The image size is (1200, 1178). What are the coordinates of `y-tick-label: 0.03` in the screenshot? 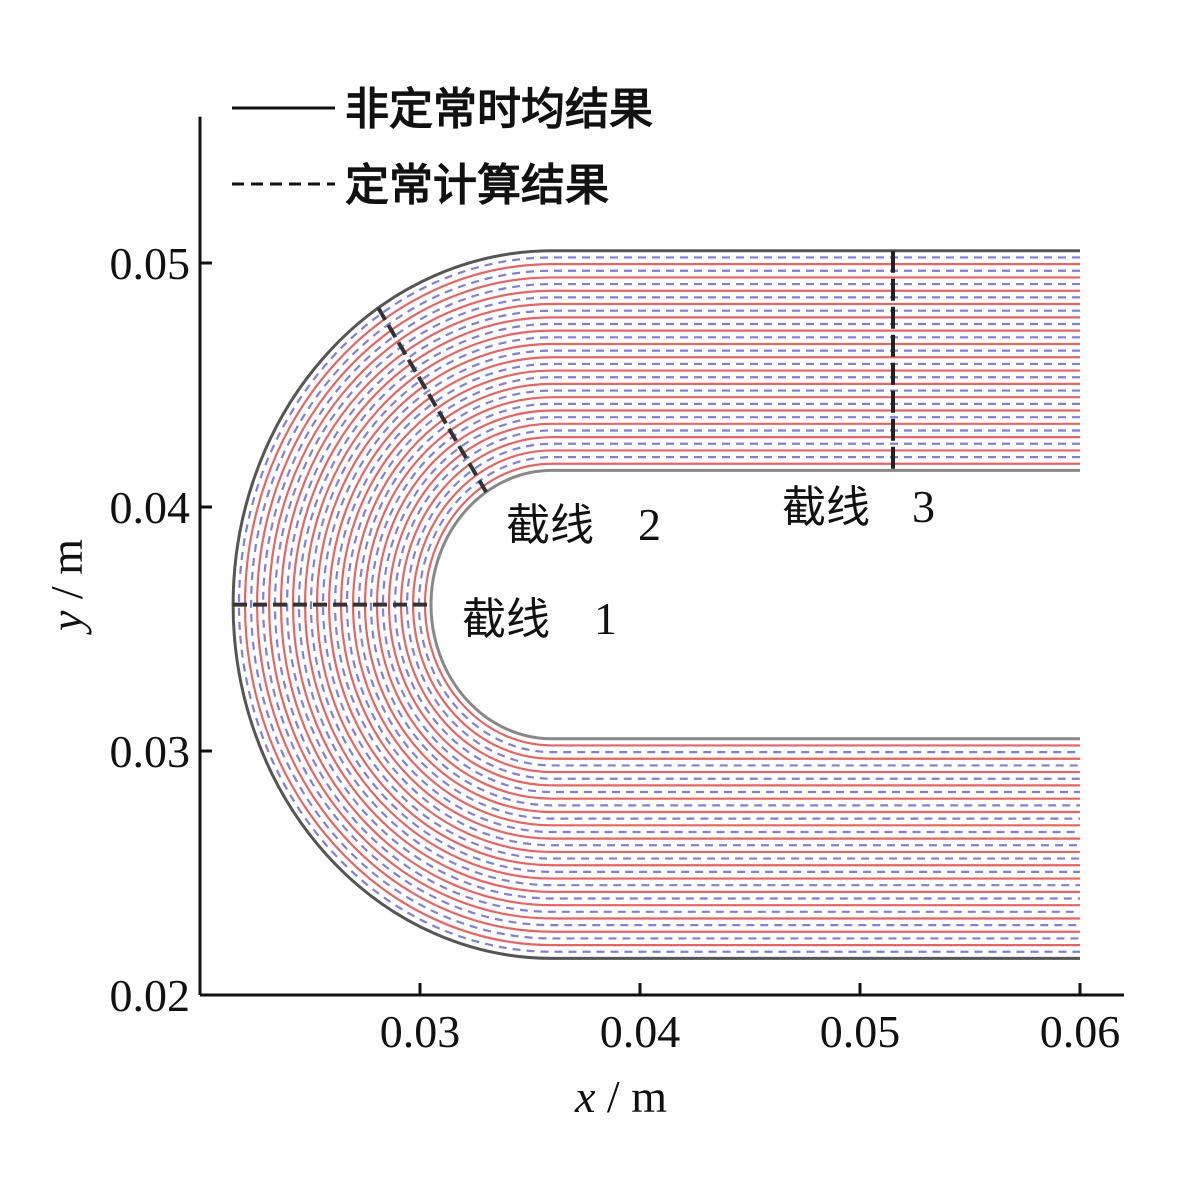 It's located at (150, 751).